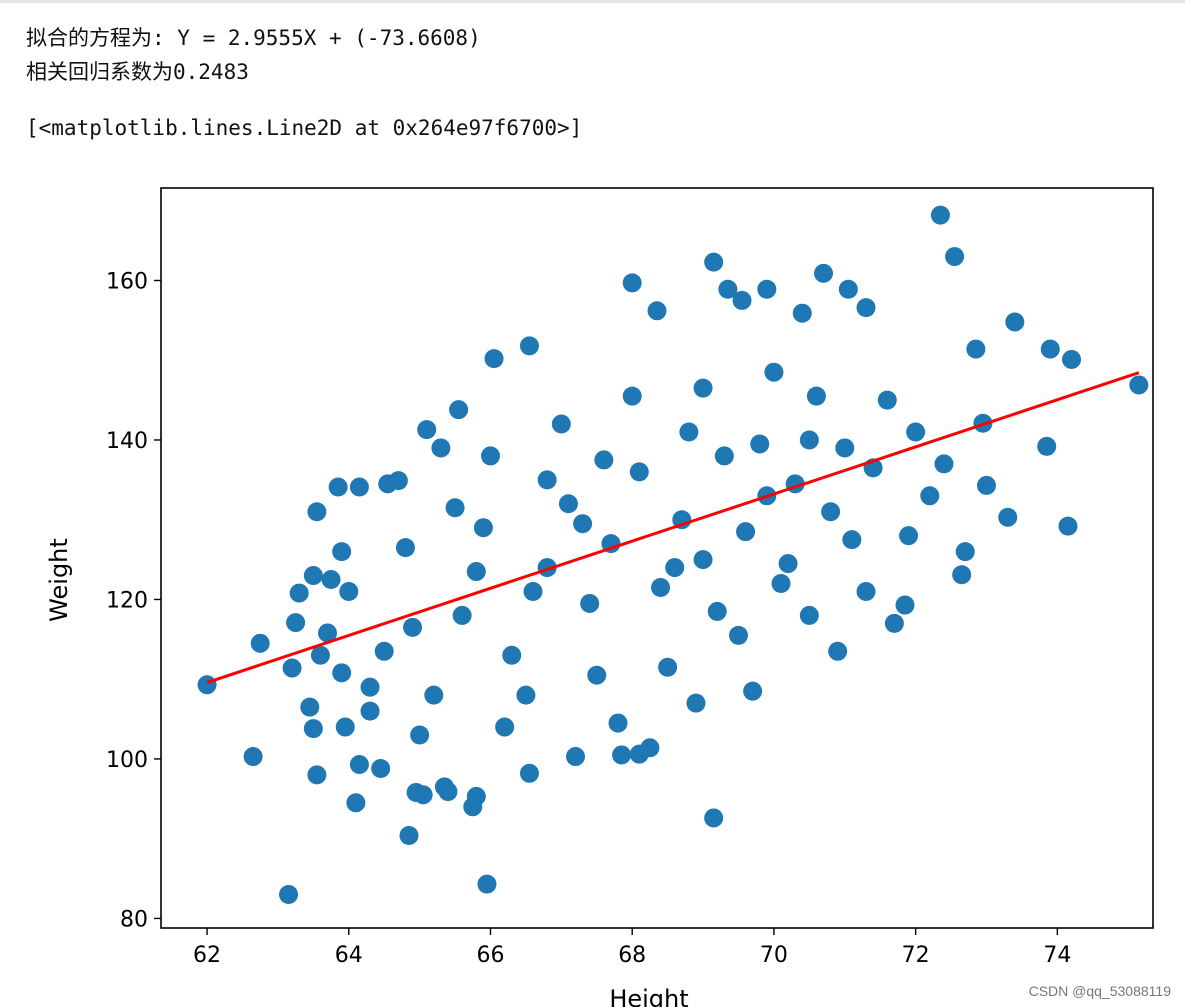 The height and width of the screenshot is (1007, 1185). What do you see at coordinates (127, 282) in the screenshot?
I see `y-tick-label: 160` at bounding box center [127, 282].